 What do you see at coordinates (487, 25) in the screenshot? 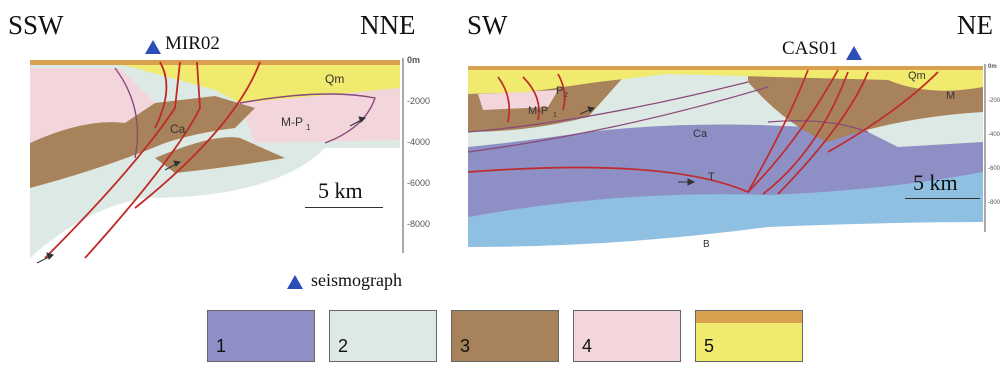
I see `right-direction-sw: SW` at bounding box center [487, 25].